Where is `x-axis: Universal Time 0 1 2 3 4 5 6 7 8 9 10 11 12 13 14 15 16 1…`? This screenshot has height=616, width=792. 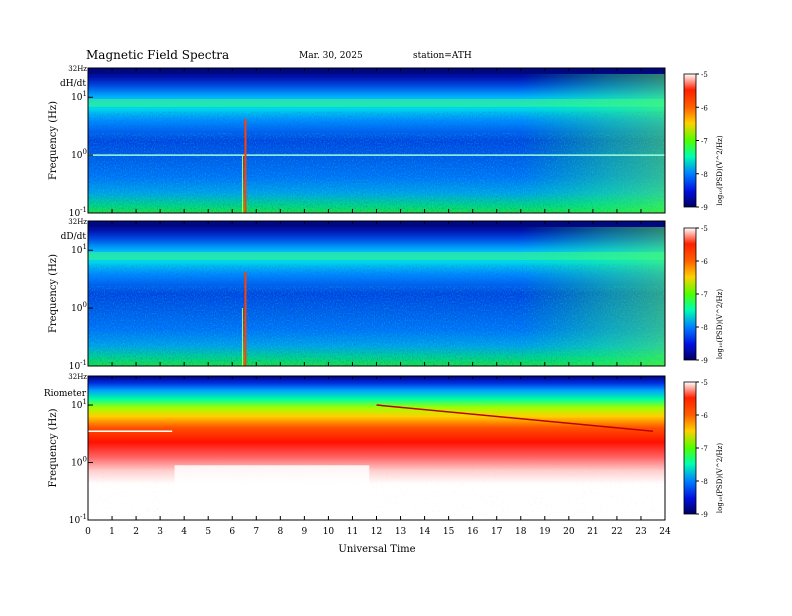 x-axis: Universal Time 0 1 2 3 4 5 6 7 8 9 10 11 12 13 14 15 16 1… is located at coordinates (378, 541).